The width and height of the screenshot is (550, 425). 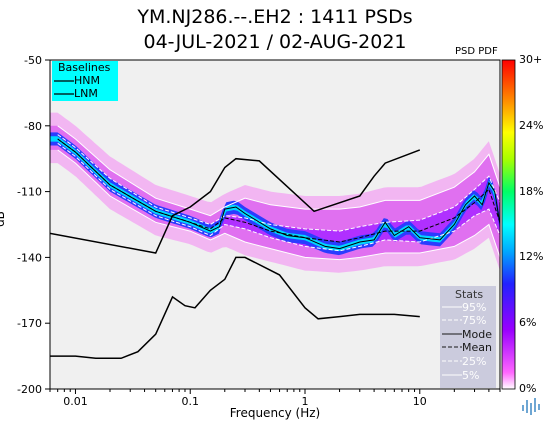 I want to click on colorbar-tick-label: 18%, so click(x=531, y=191).